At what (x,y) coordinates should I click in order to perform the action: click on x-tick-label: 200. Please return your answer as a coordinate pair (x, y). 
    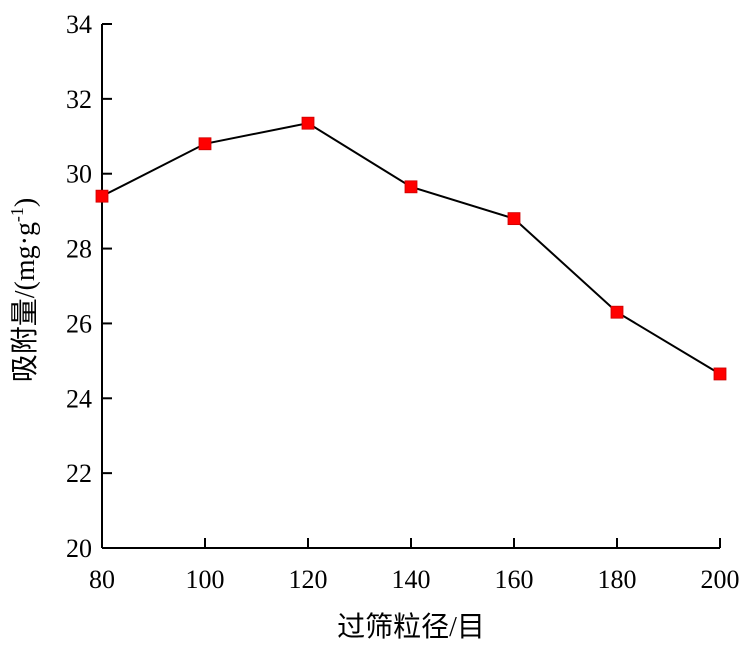
    Looking at the image, I should click on (720, 579).